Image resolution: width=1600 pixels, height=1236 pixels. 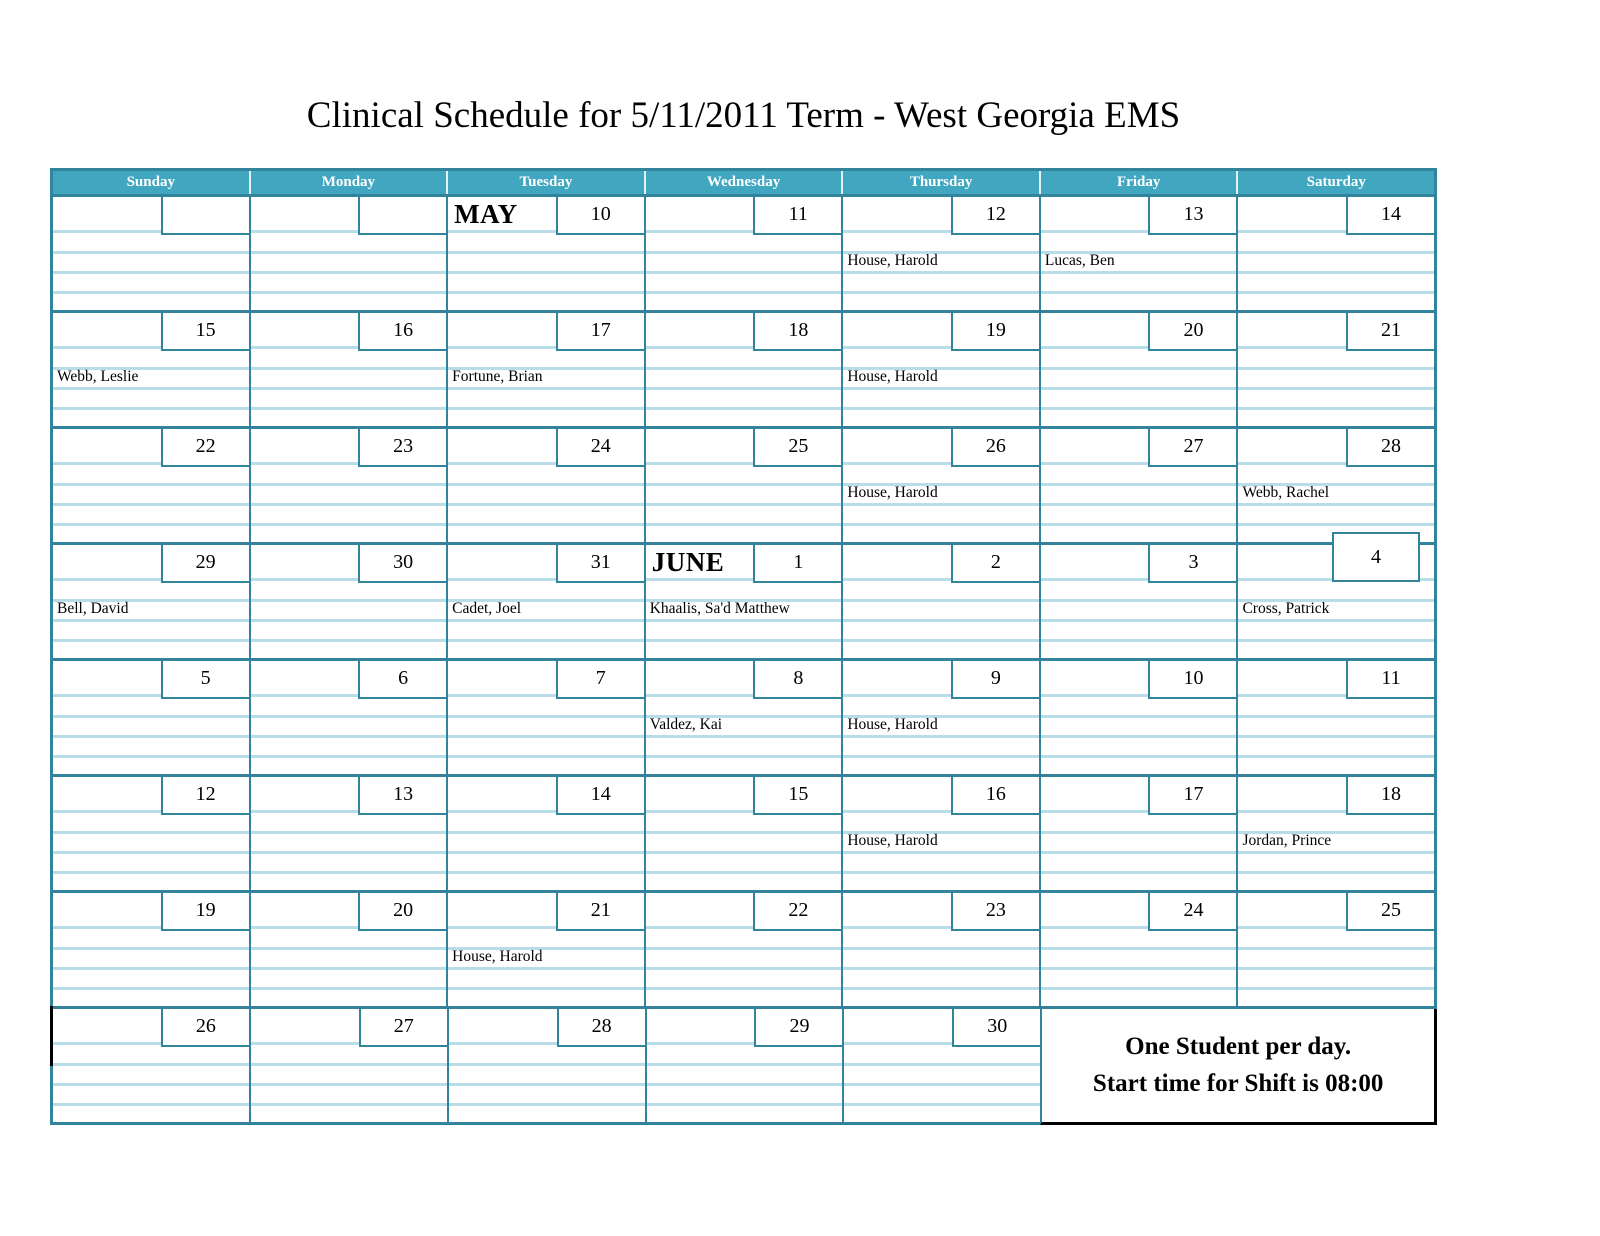 I want to click on day-cell, so click(x=152, y=253).